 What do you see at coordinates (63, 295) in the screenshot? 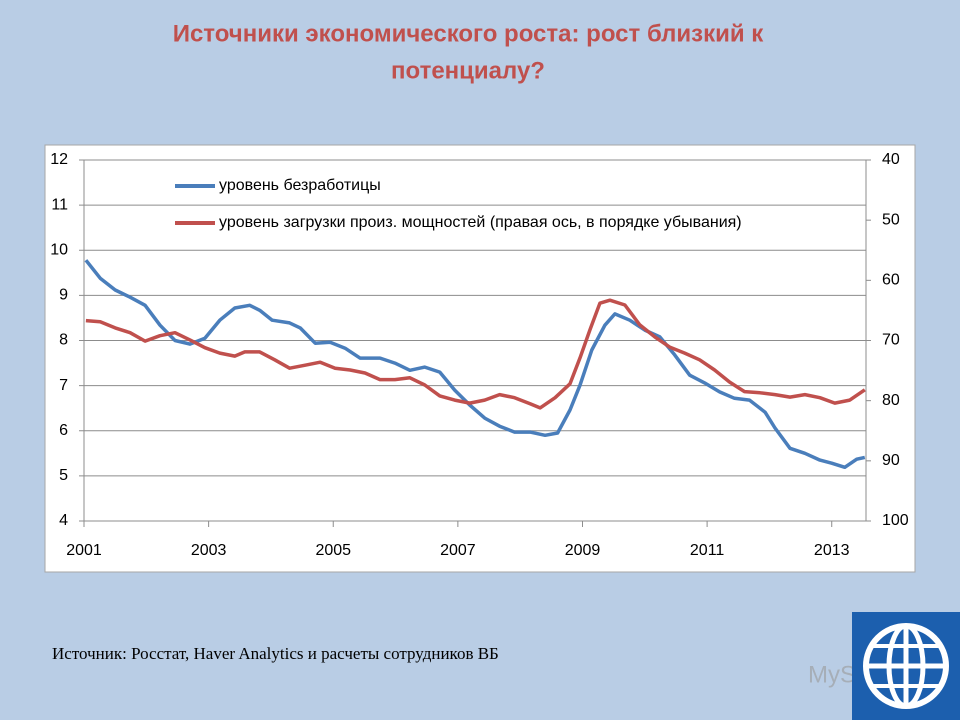
I see `y-tick-label: 9` at bounding box center [63, 295].